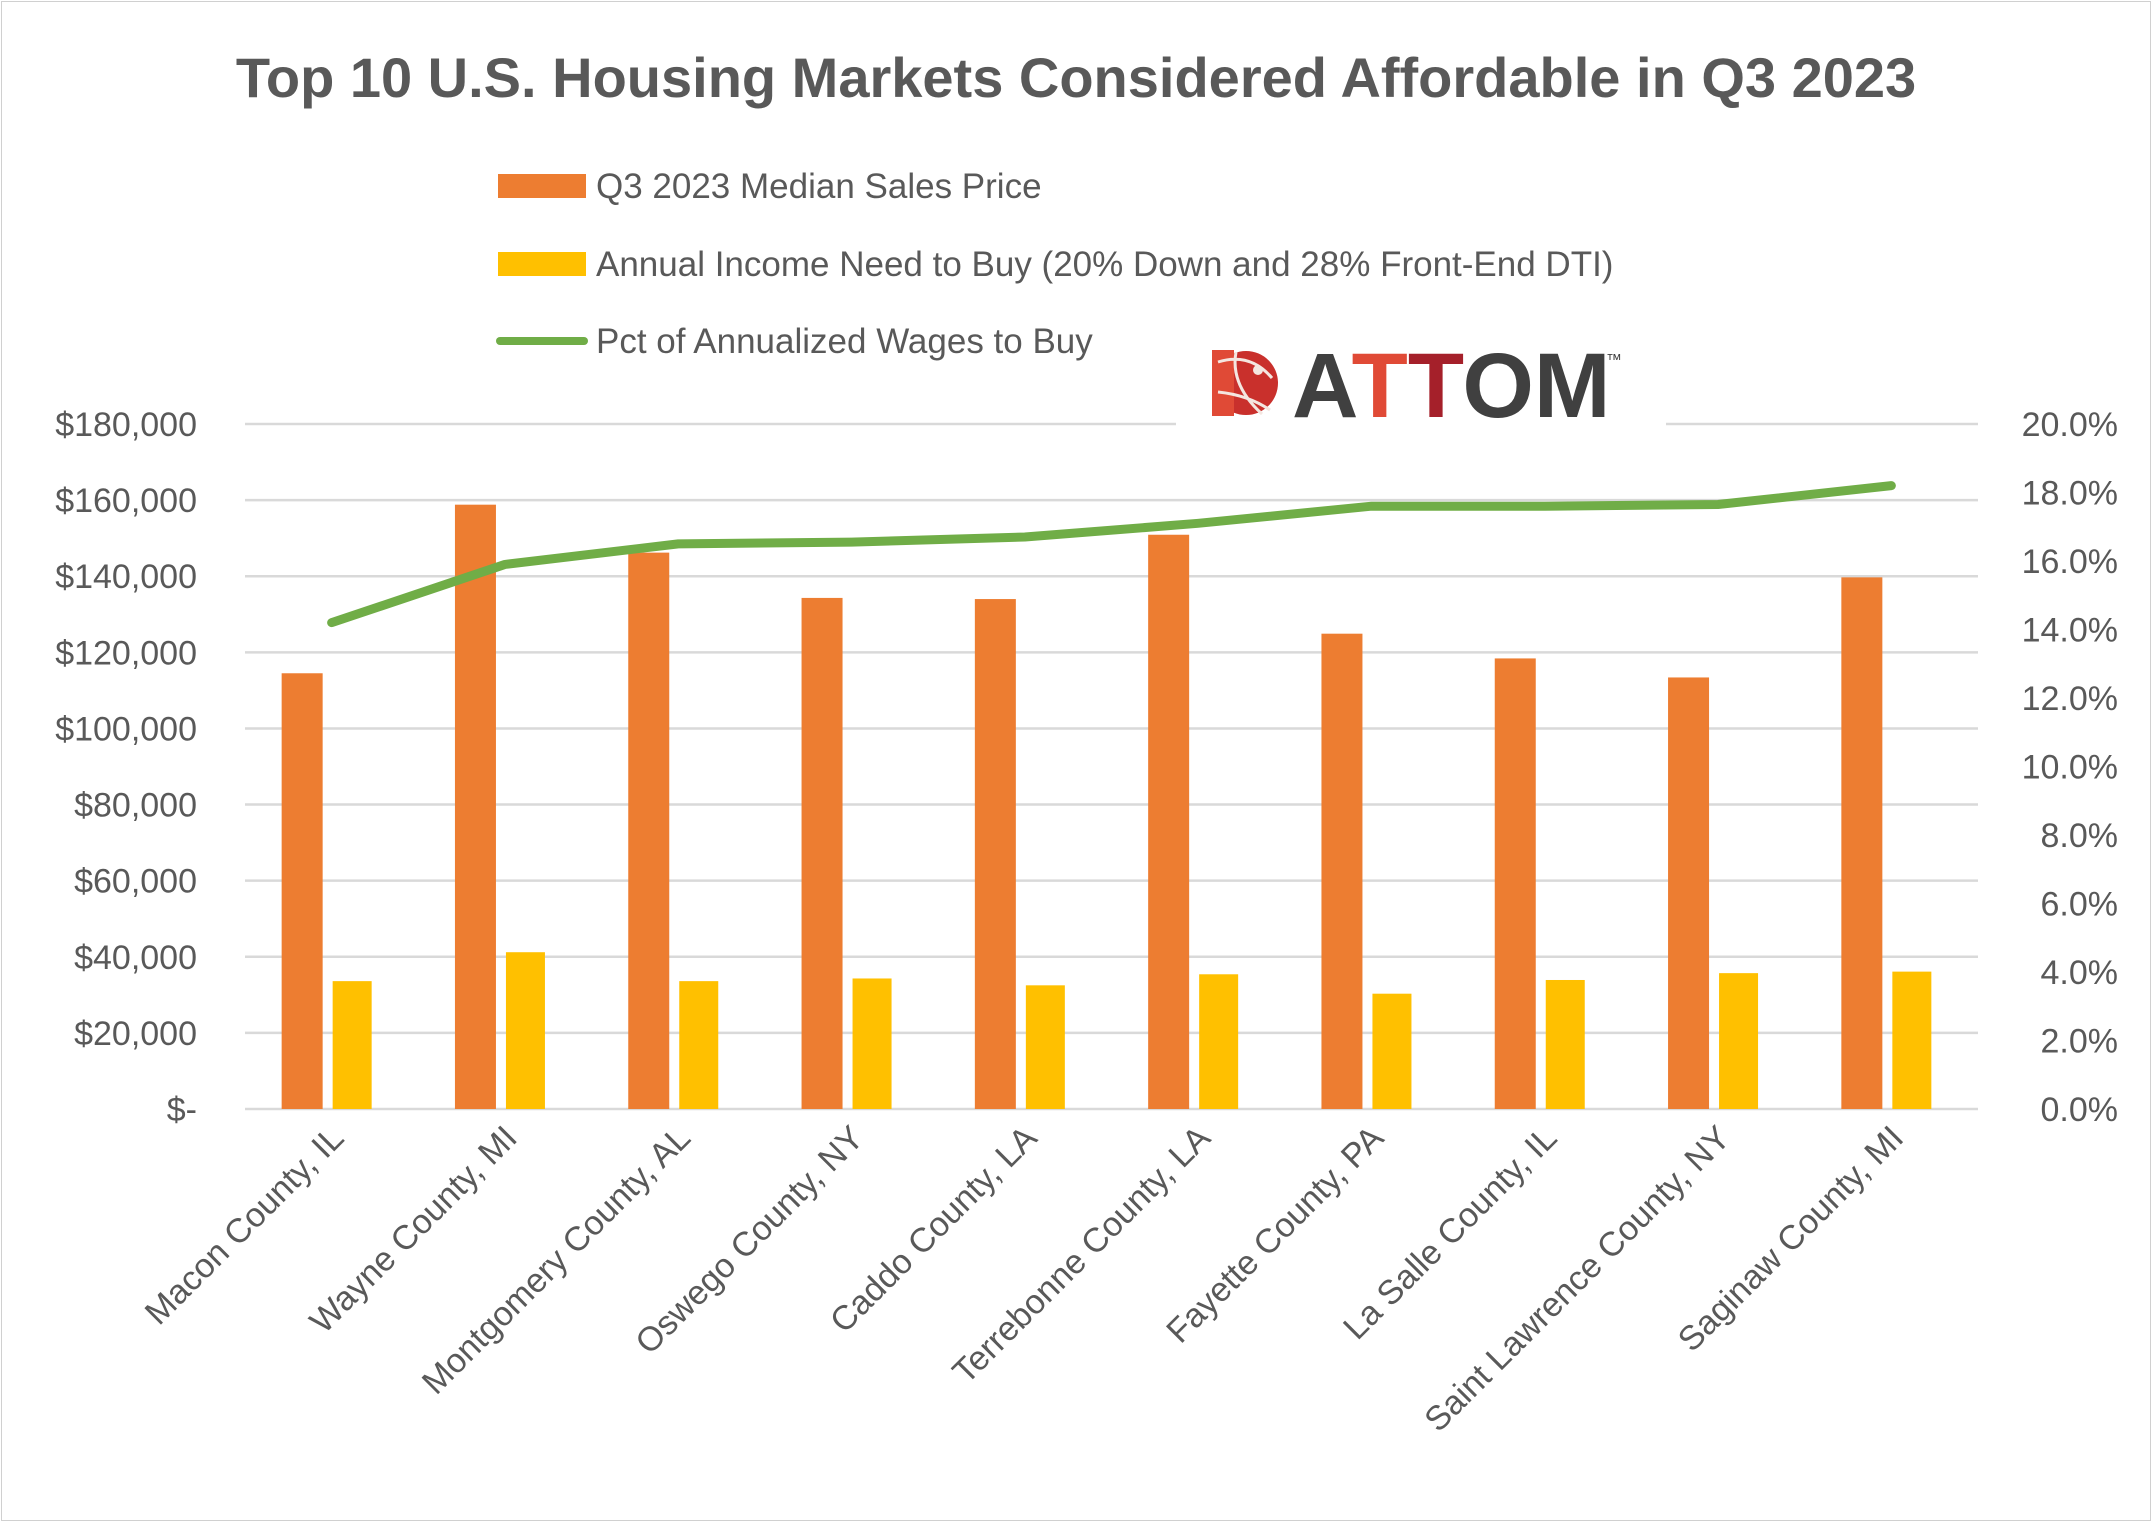 The width and height of the screenshot is (2152, 1522). What do you see at coordinates (135, 882) in the screenshot?
I see `left-axis-tick-label: $60,000` at bounding box center [135, 882].